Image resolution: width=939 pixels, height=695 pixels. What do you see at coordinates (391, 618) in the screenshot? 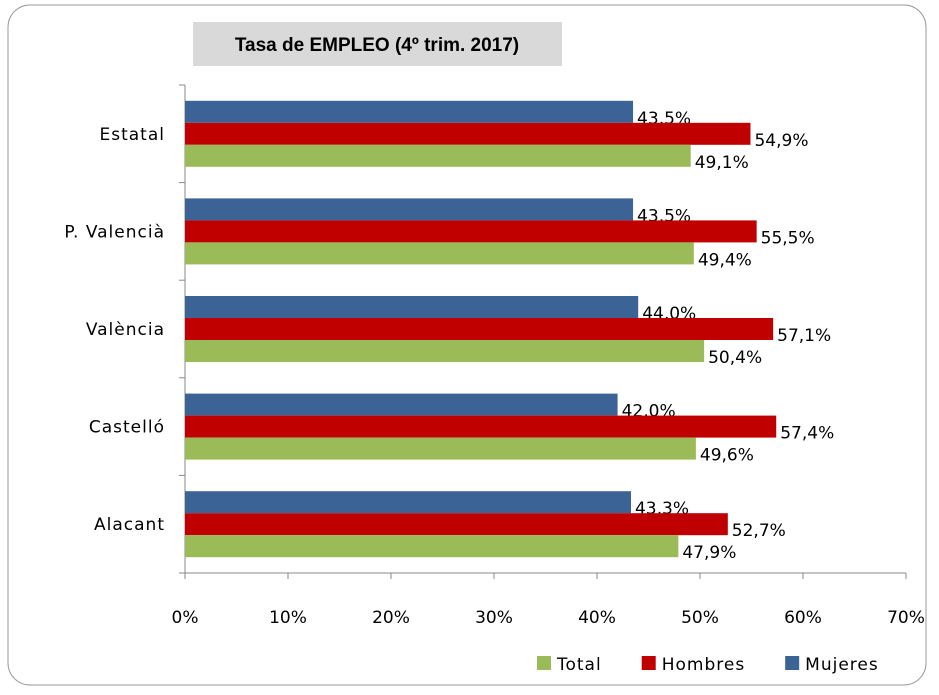
I see `x-tick-label: 20%` at bounding box center [391, 618].